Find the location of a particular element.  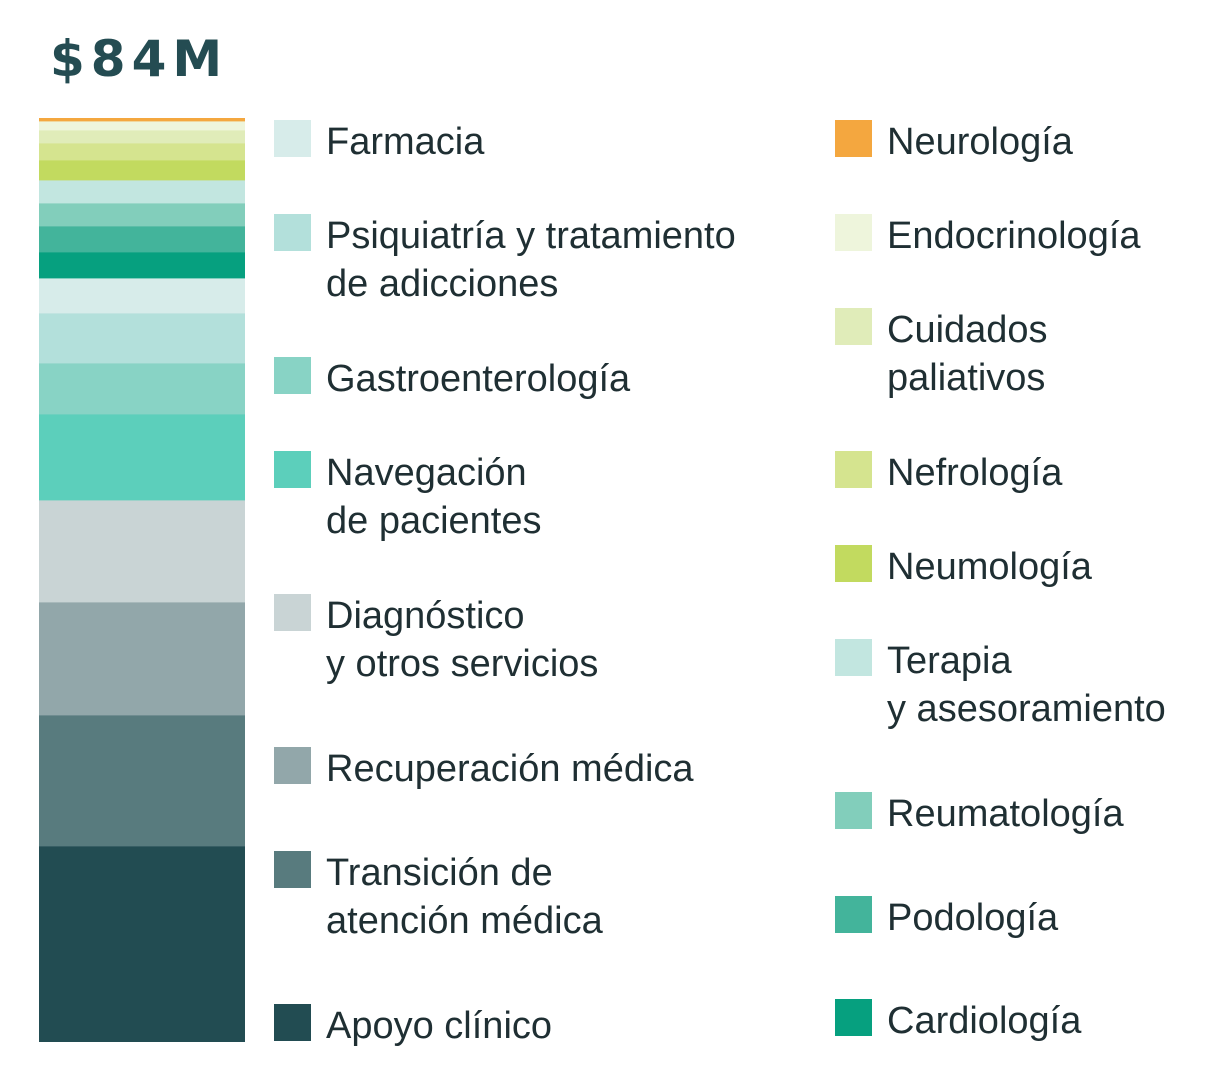

legend-item-left-3: Navegación de pacientes is located at coordinates (408, 497).